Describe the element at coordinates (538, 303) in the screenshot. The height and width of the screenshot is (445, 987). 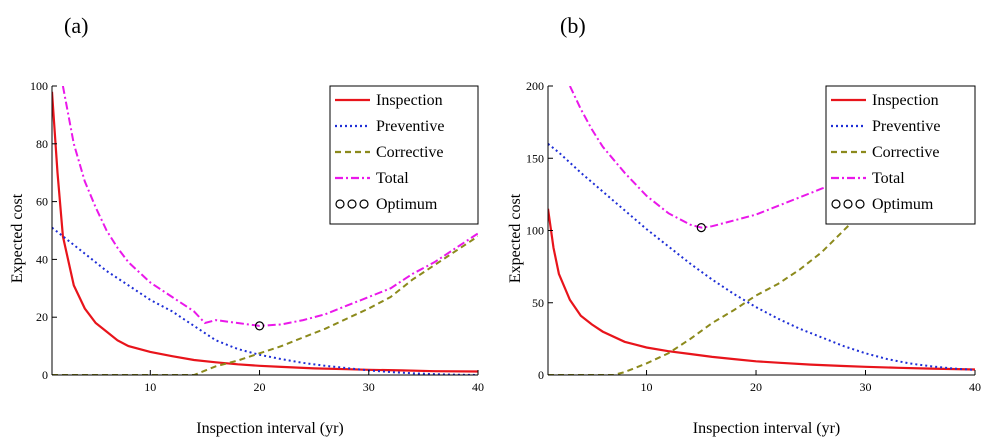
I see `y-tick-label: 50` at that location.